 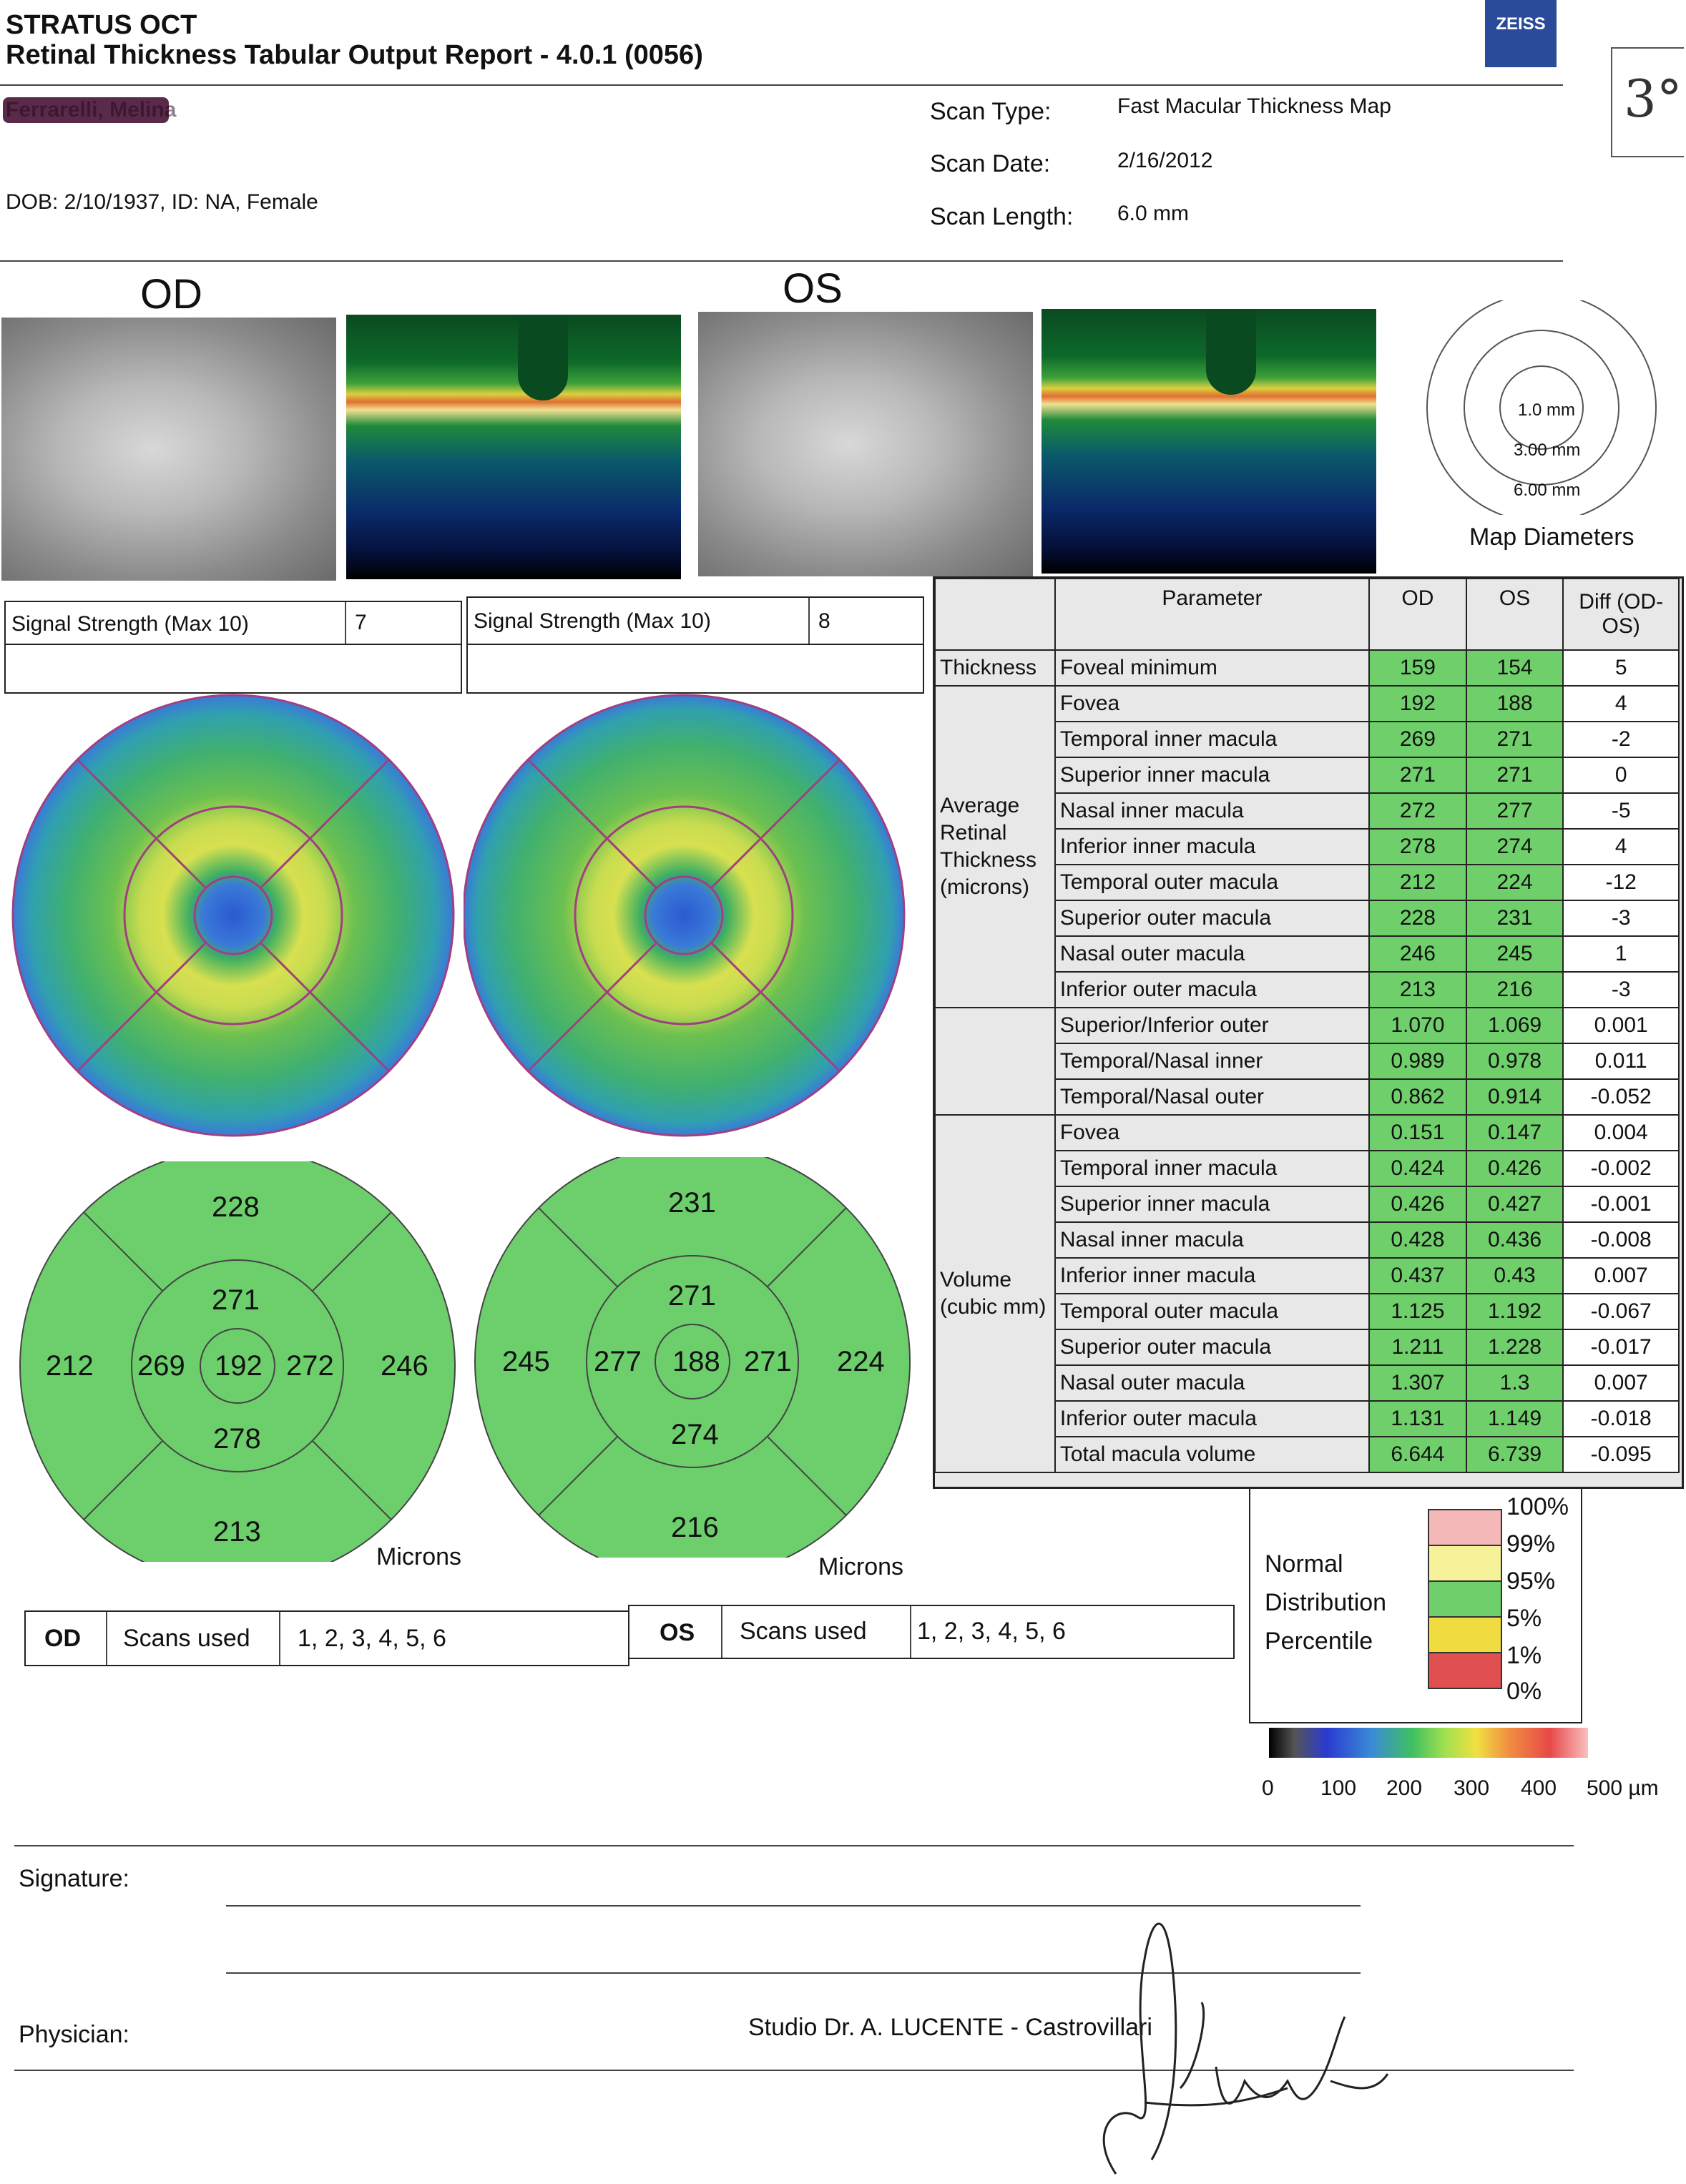 I want to click on colorbar-tick-200: 200, so click(x=1405, y=1788).